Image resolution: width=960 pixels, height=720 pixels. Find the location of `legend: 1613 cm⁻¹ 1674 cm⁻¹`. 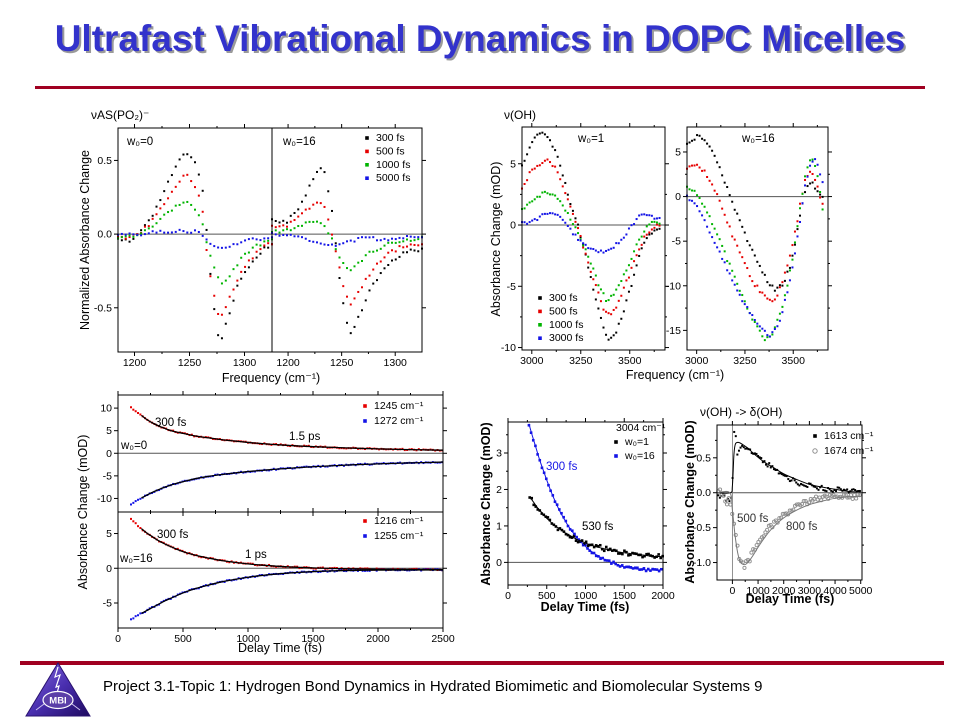

legend: 1613 cm⁻¹ 1674 cm⁻¹ is located at coordinates (843, 443).